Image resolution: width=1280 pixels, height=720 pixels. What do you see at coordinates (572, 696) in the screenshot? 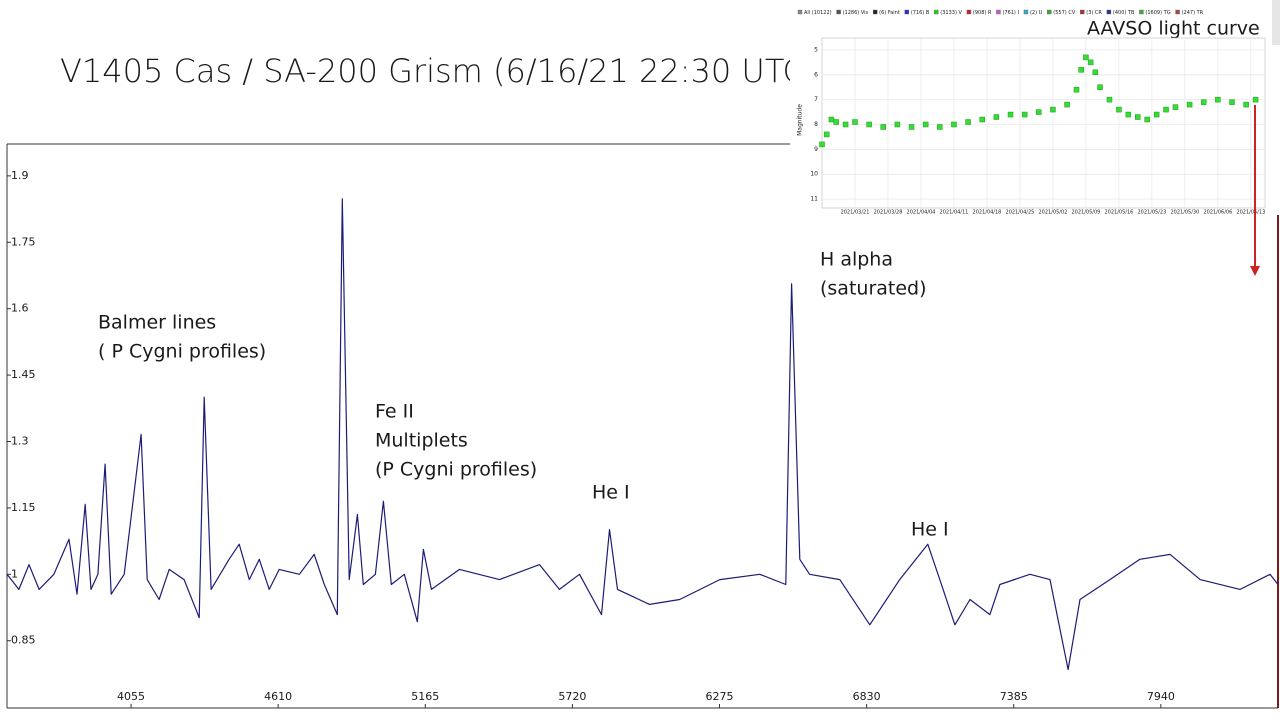
I see `x-tick-label: 5720` at bounding box center [572, 696].